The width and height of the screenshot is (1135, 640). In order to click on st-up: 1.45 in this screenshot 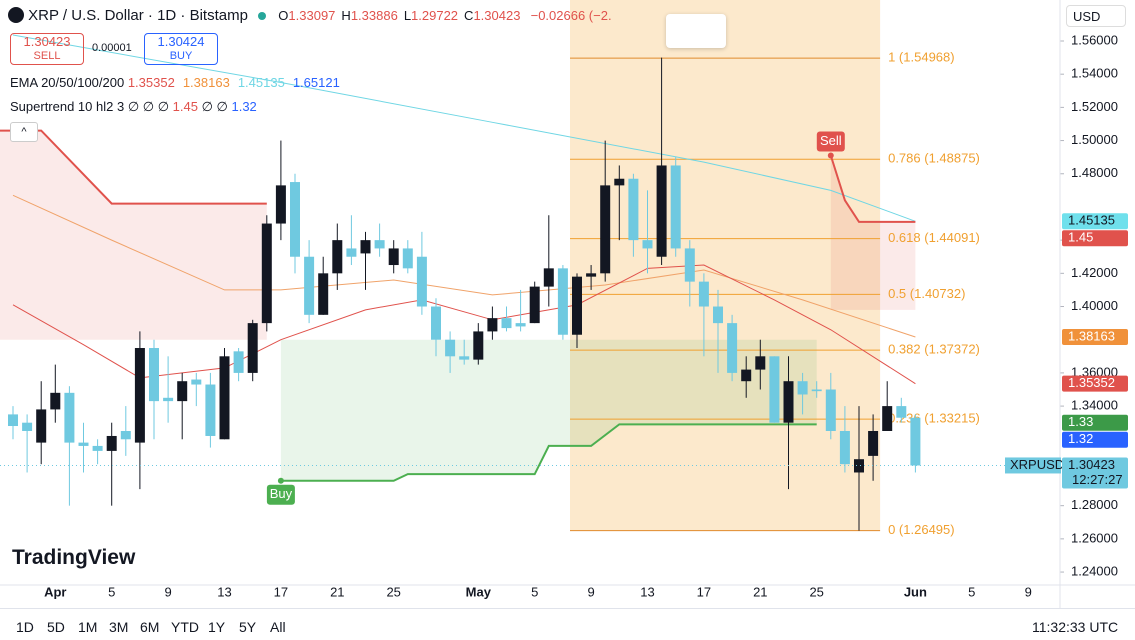, I will do `click(185, 106)`.